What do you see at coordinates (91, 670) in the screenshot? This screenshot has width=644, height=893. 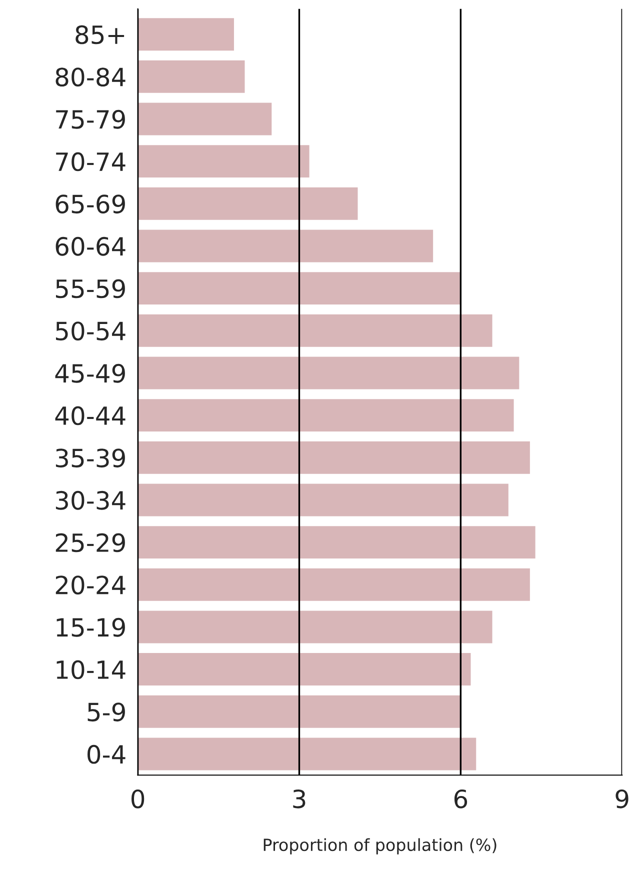 I see `y-tick-label: 10-14` at bounding box center [91, 670].